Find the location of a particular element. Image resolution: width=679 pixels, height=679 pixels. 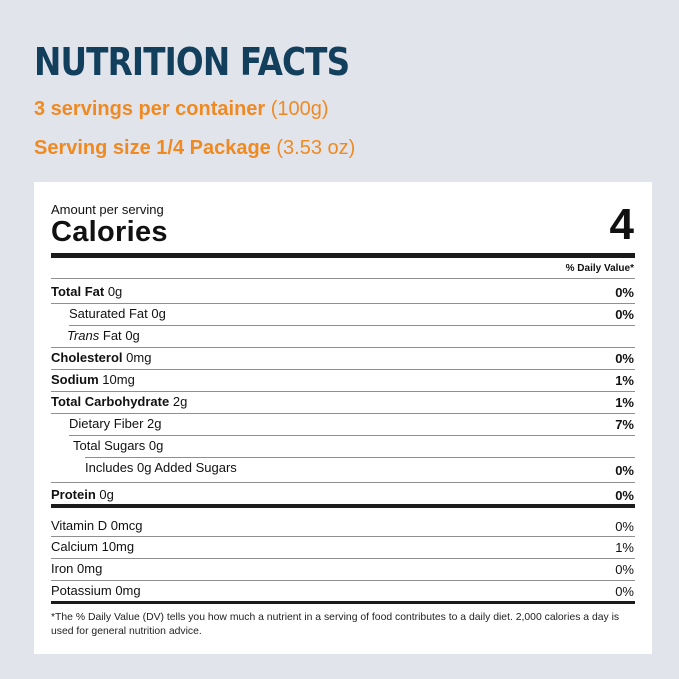

vitamin-name: Calcium is located at coordinates (74, 546).